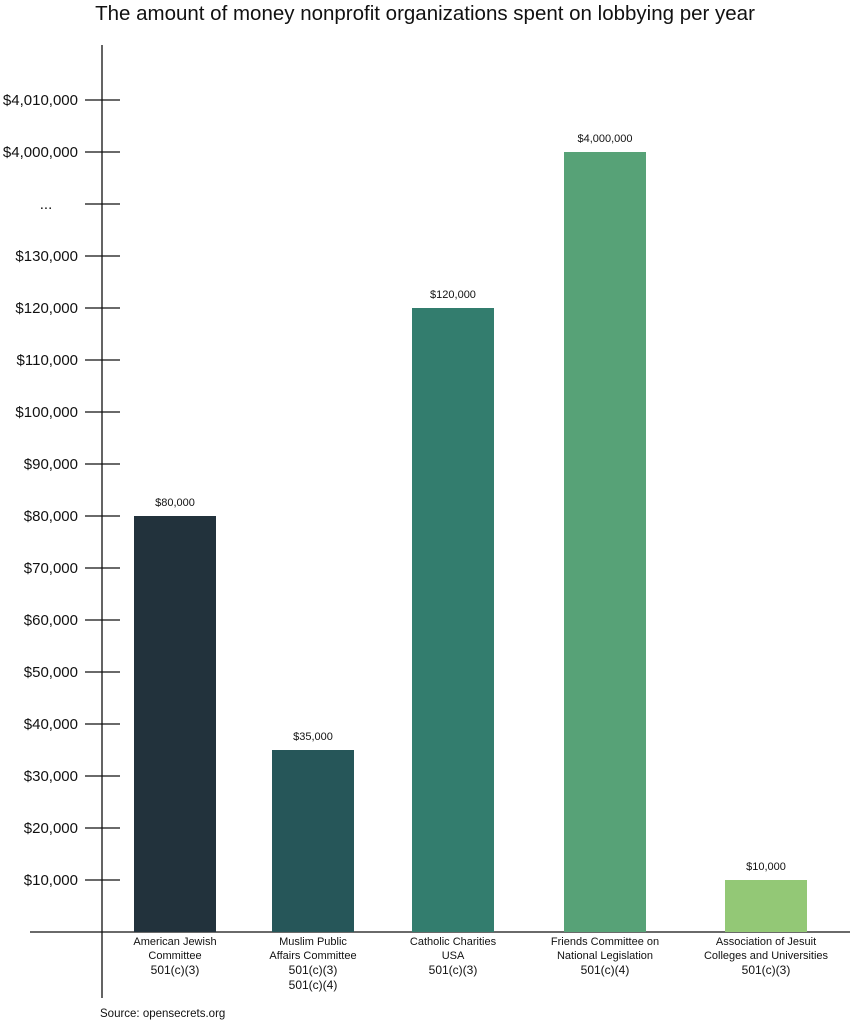 The width and height of the screenshot is (850, 1023). What do you see at coordinates (313, 955) in the screenshot?
I see `category-name-line: Affairs Committee` at bounding box center [313, 955].